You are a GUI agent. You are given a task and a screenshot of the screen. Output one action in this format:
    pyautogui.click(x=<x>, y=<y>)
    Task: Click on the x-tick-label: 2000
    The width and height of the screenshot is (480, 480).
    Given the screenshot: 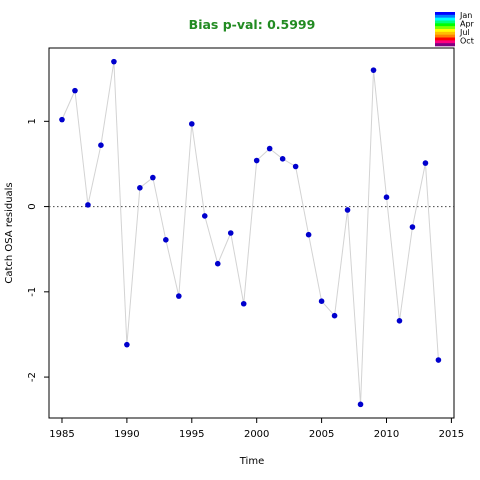 What is the action you would take?
    pyautogui.click(x=256, y=434)
    